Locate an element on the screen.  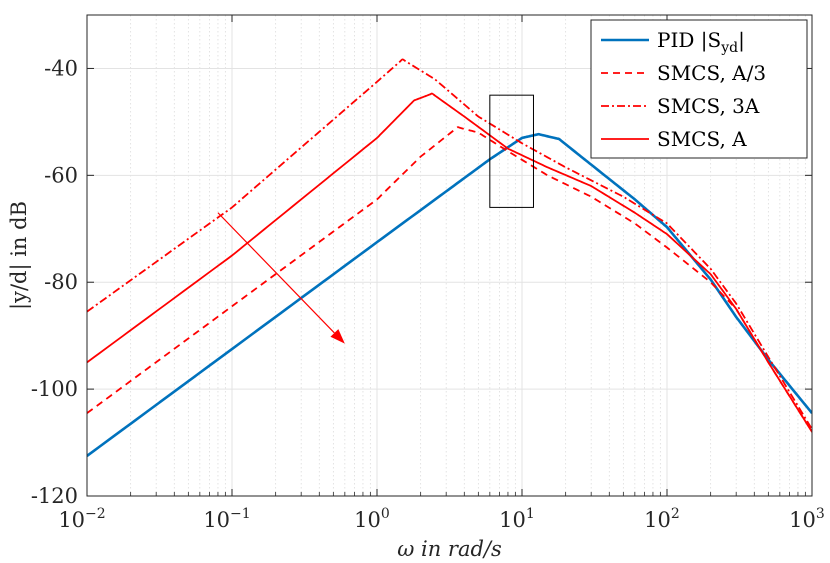
x-tick-label: 10³ is located at coordinates (807, 519).